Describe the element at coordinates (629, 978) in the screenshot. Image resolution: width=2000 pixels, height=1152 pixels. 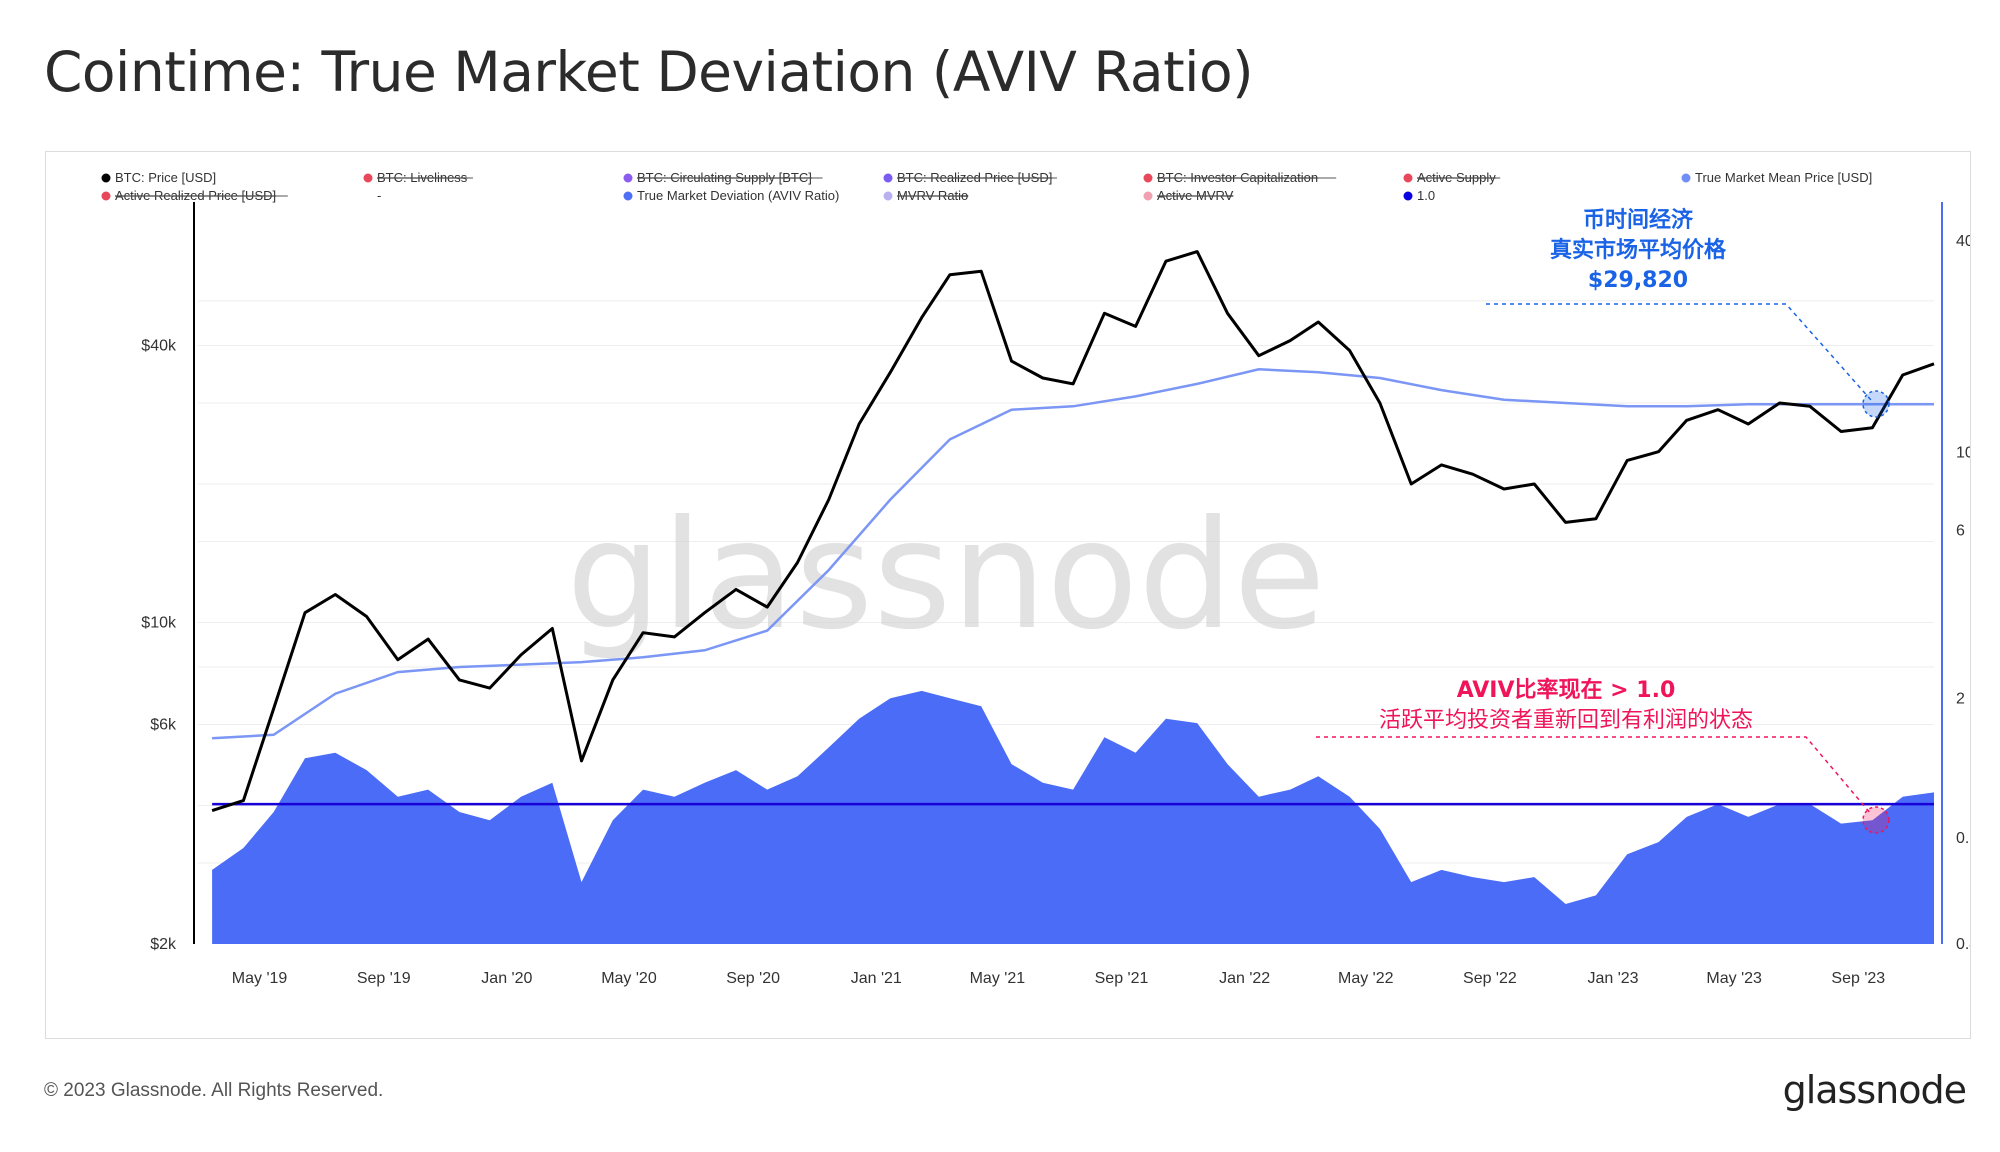
I see `x-tick-label: May '20` at that location.